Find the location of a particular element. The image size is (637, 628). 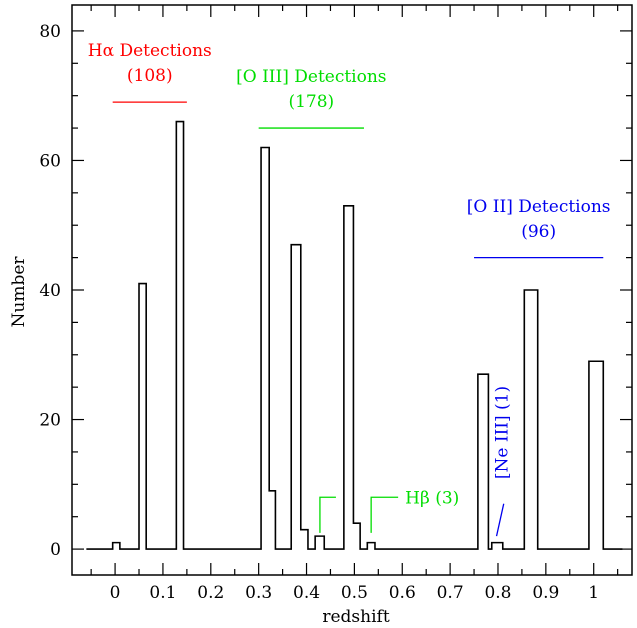

neiii-pointer is located at coordinates (500, 520).